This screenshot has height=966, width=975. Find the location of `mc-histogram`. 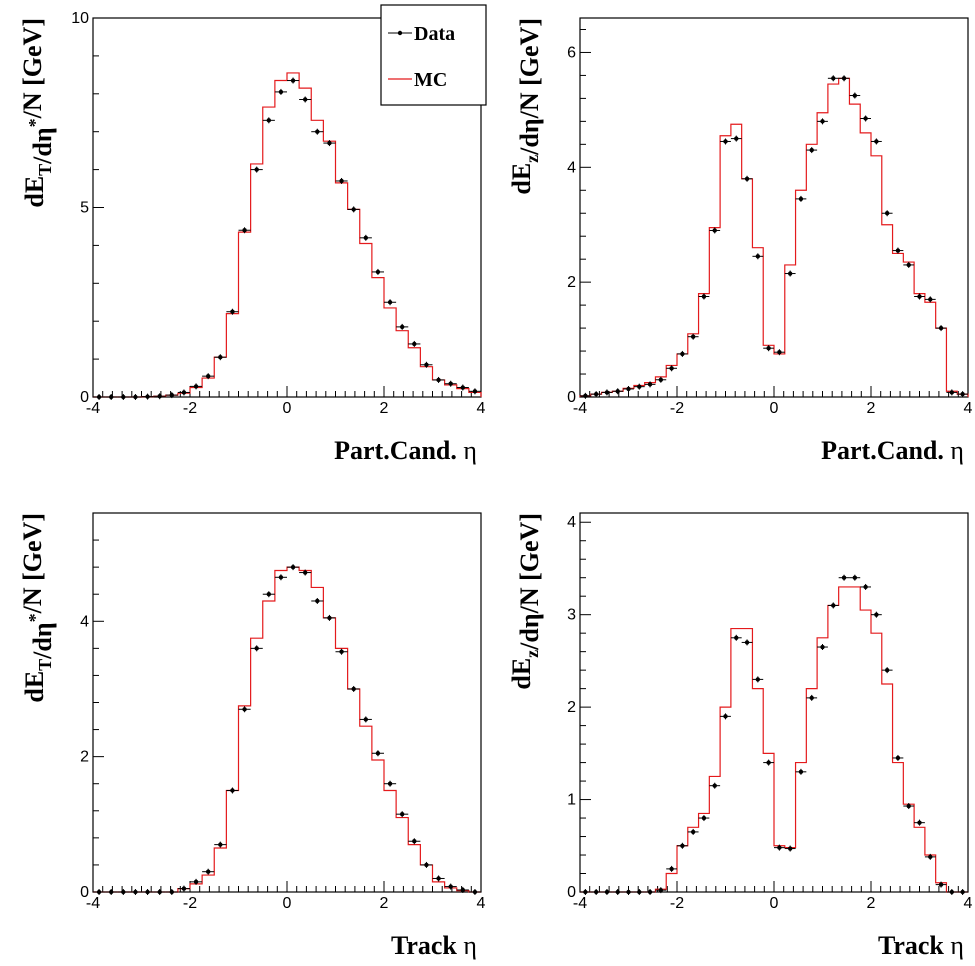

mc-histogram is located at coordinates (774, 739).